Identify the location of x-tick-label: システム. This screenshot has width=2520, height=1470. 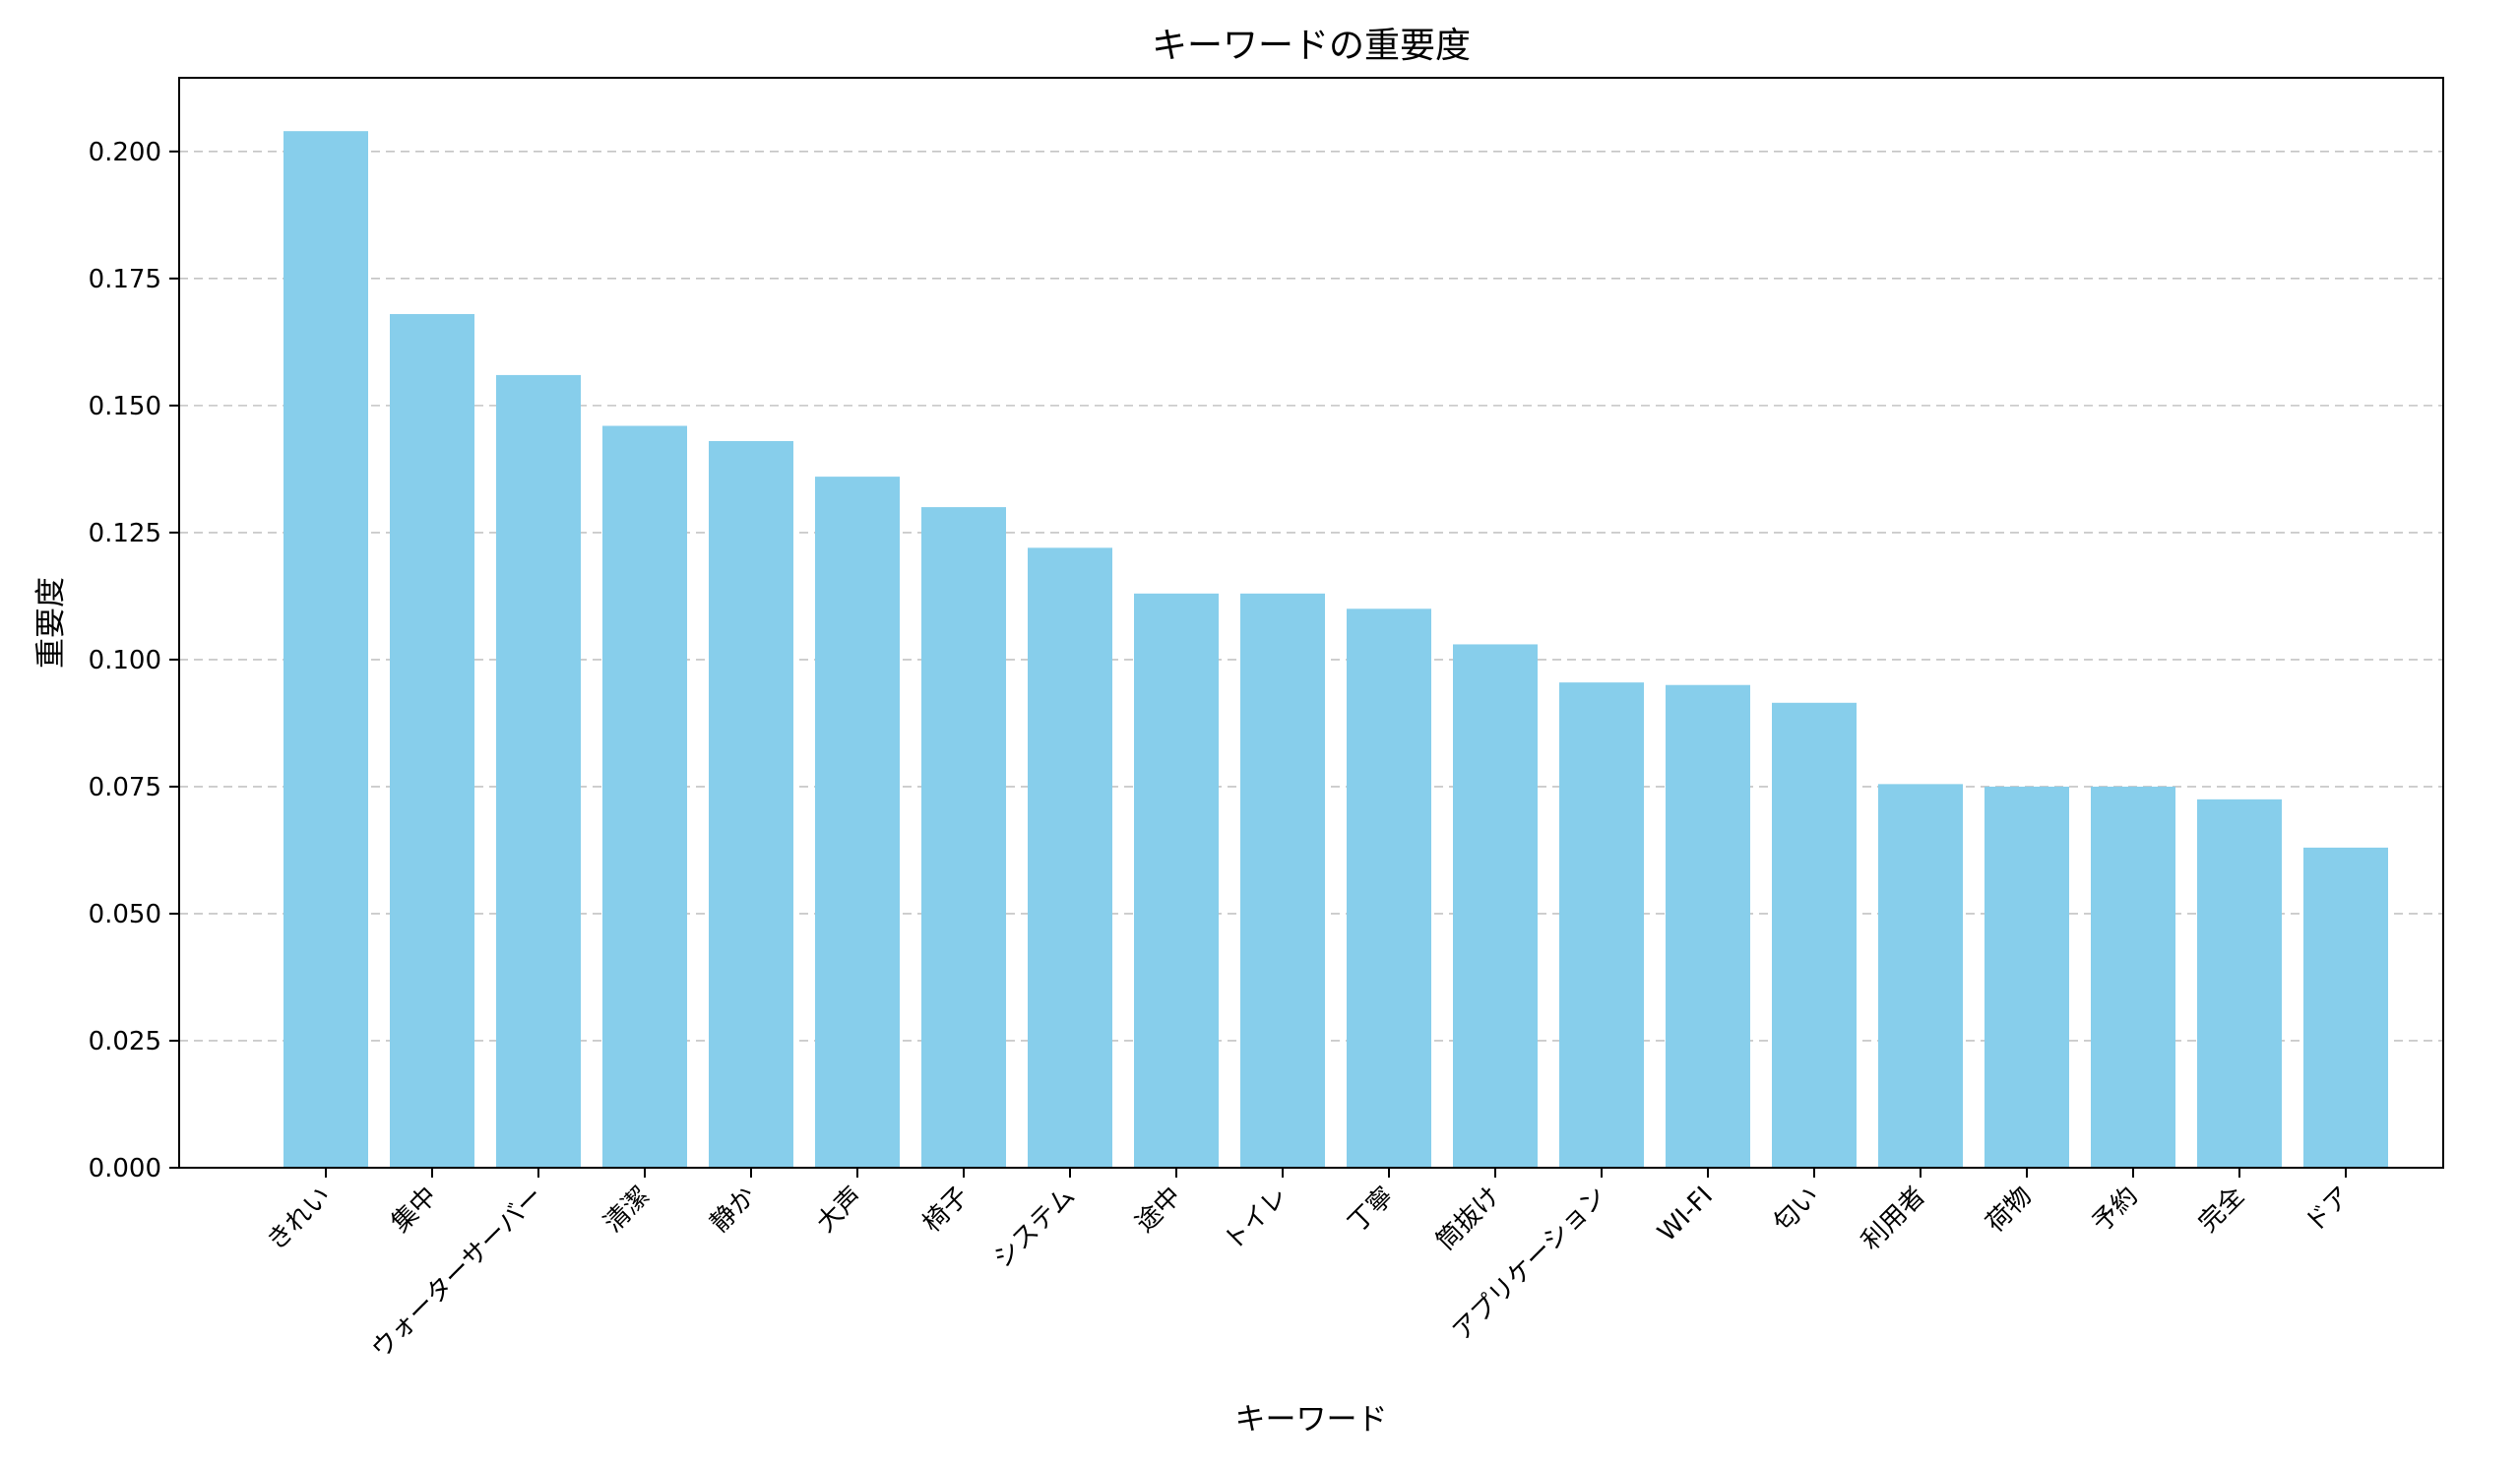
(1034, 1228).